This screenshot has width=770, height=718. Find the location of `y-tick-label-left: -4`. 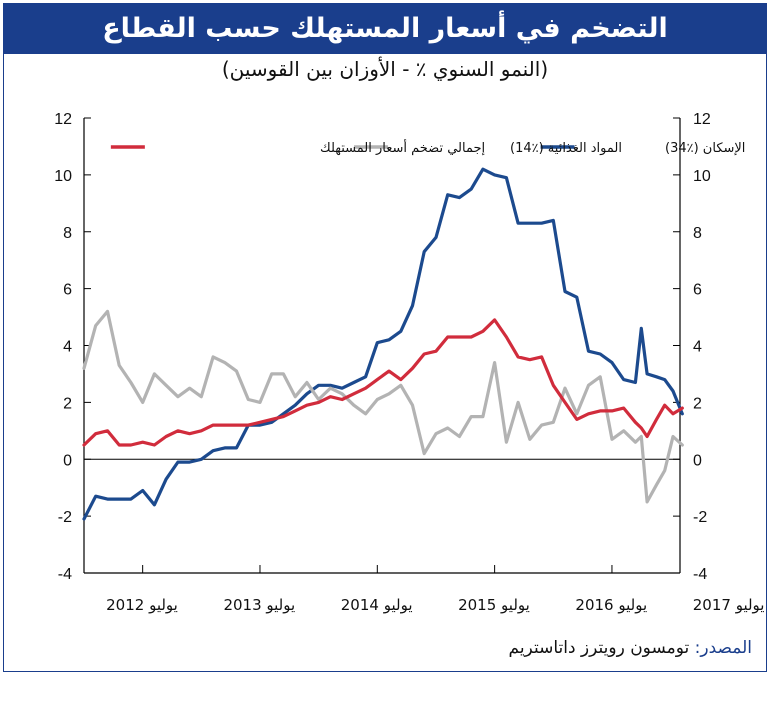

y-tick-label-left: -4 is located at coordinates (65, 574).